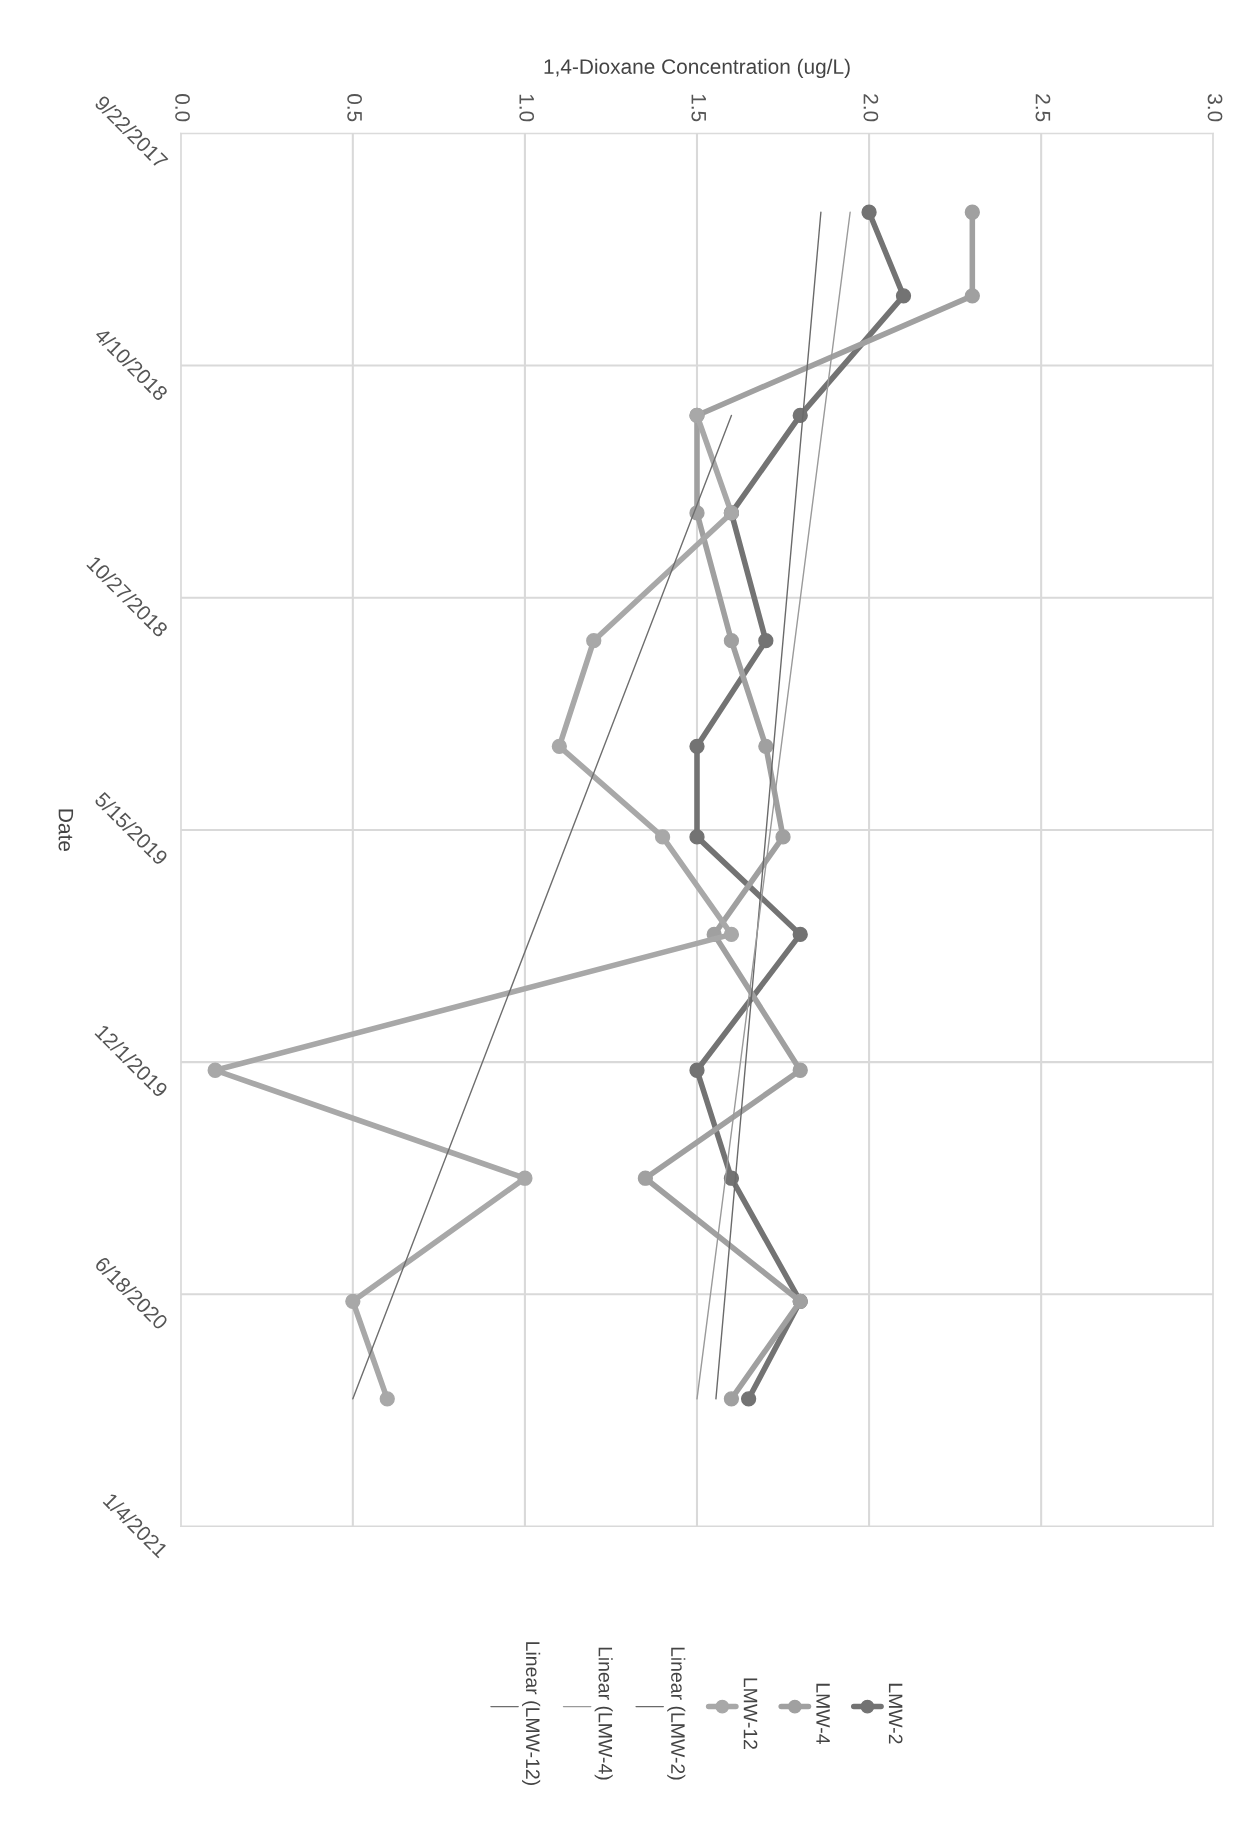 Image resolution: width=1238 pixels, height=1826 pixels. I want to click on x-tick-label: 0.0, so click(182, 108).